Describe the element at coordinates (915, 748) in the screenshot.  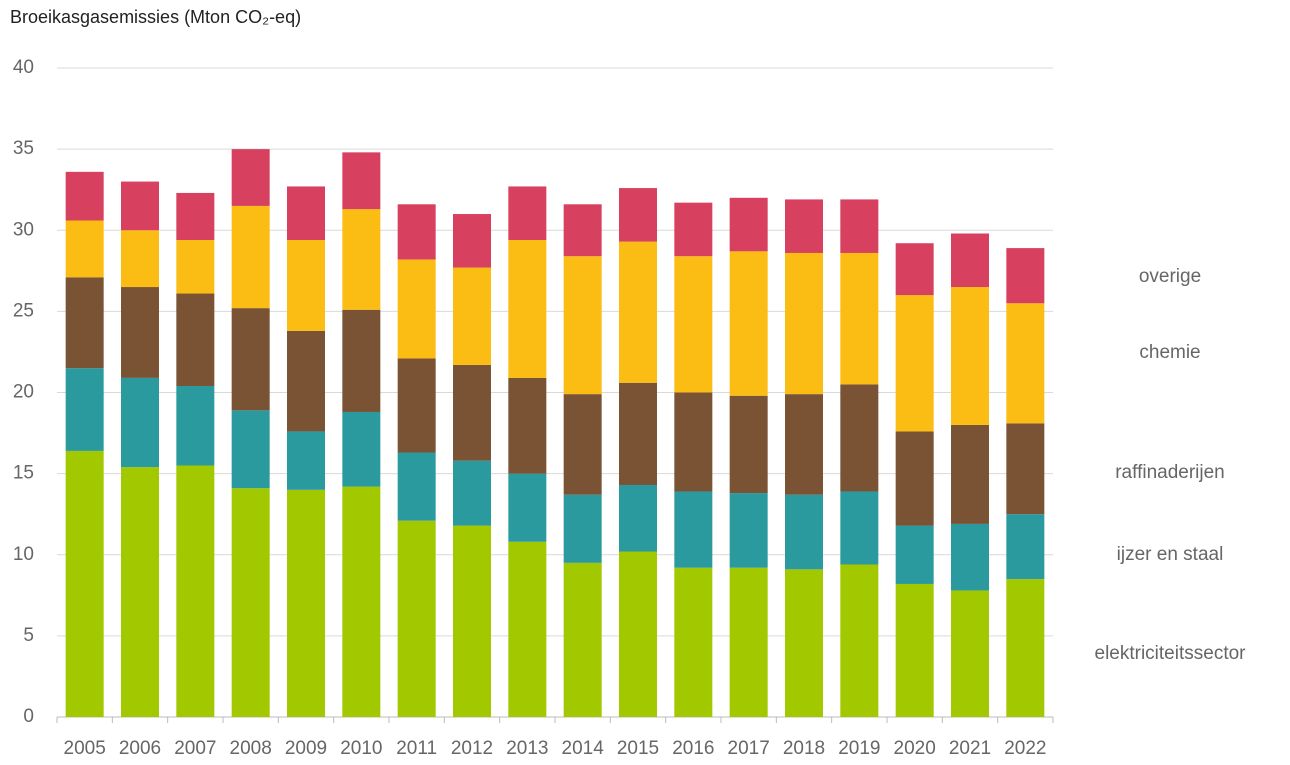
I see `x-tick-label: 2020` at that location.